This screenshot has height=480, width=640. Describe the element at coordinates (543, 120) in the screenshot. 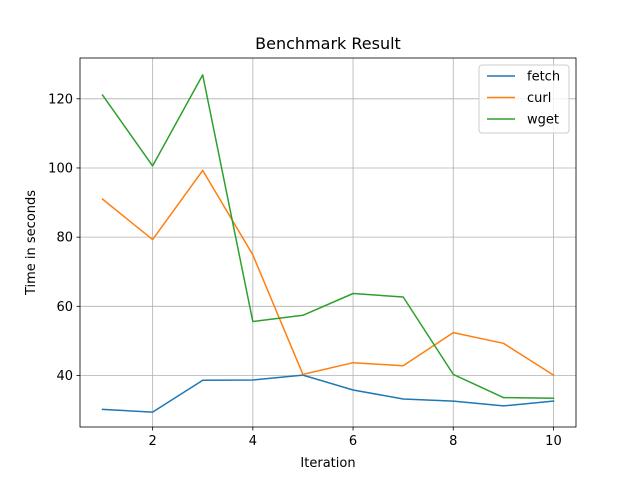

I see `legend-label-wget: wget` at that location.